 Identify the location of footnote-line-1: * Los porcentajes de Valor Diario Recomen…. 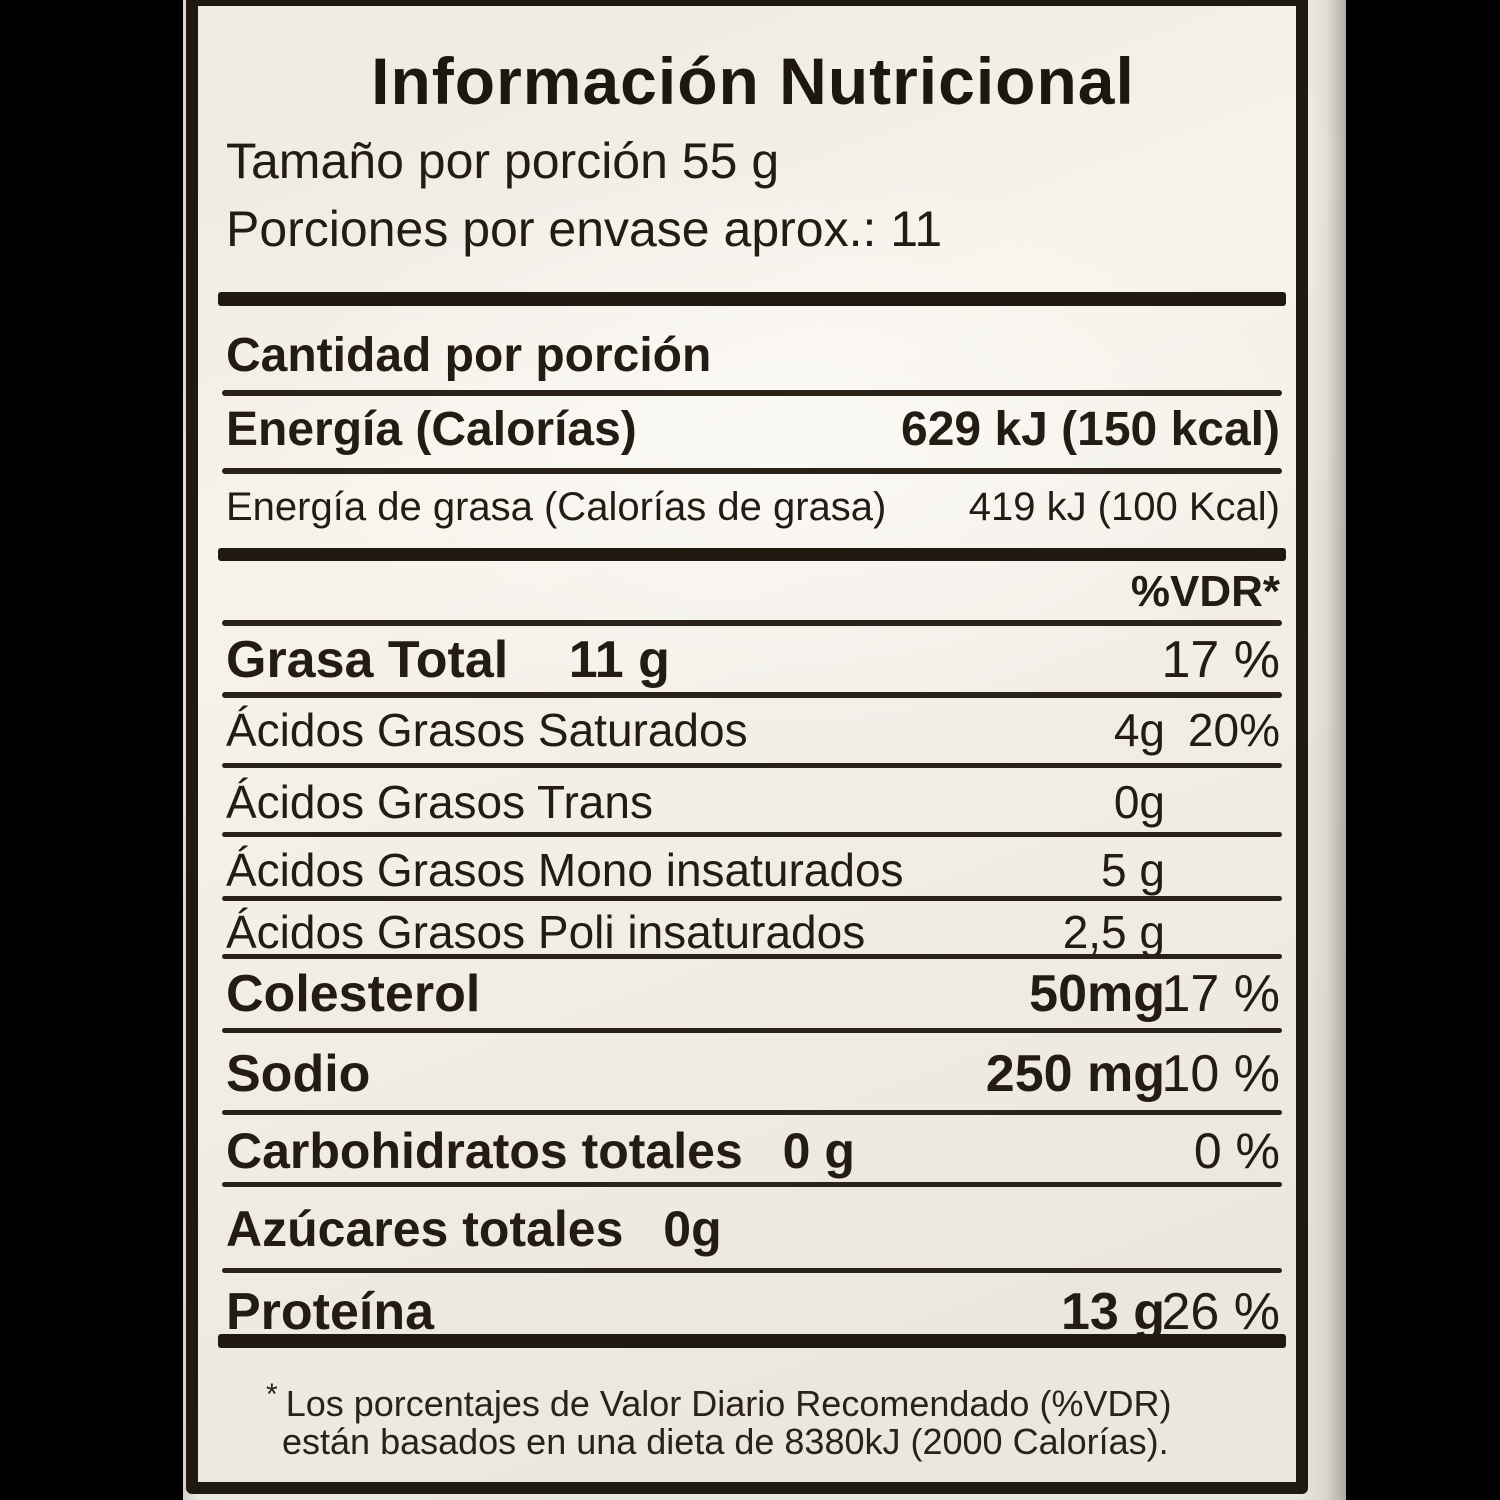
(719, 1401).